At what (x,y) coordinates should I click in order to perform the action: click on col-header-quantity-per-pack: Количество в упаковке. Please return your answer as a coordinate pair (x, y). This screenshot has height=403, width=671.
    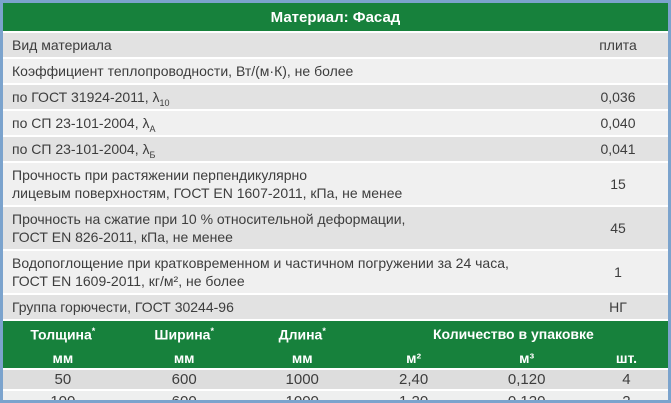
    Looking at the image, I should click on (513, 334).